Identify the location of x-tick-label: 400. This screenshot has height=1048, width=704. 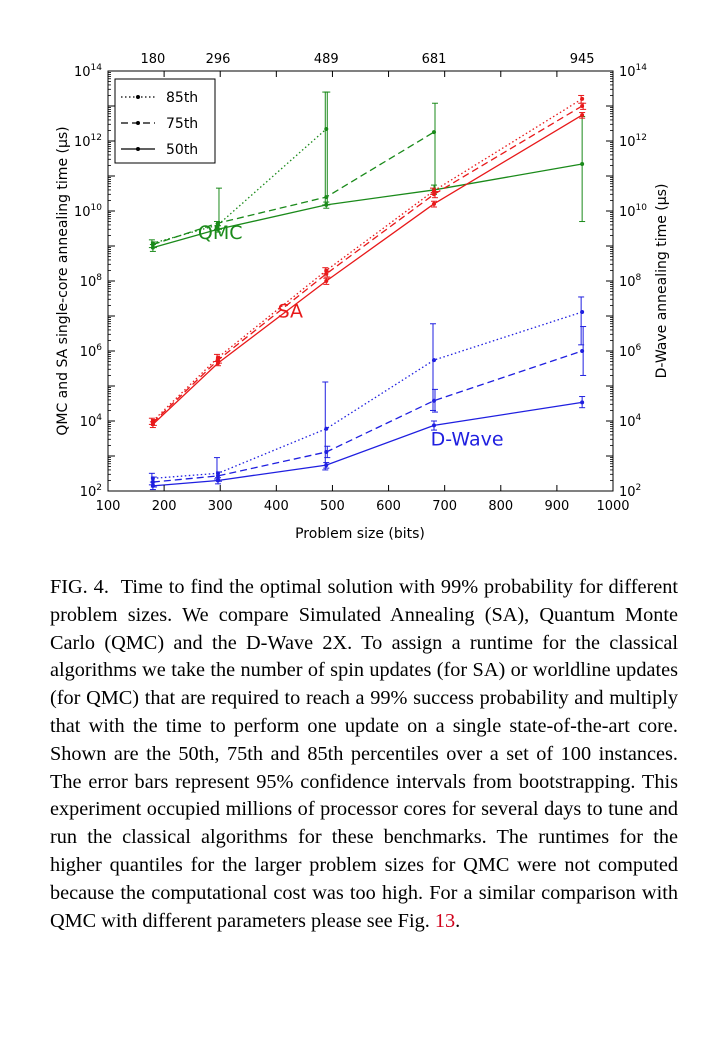
(276, 506).